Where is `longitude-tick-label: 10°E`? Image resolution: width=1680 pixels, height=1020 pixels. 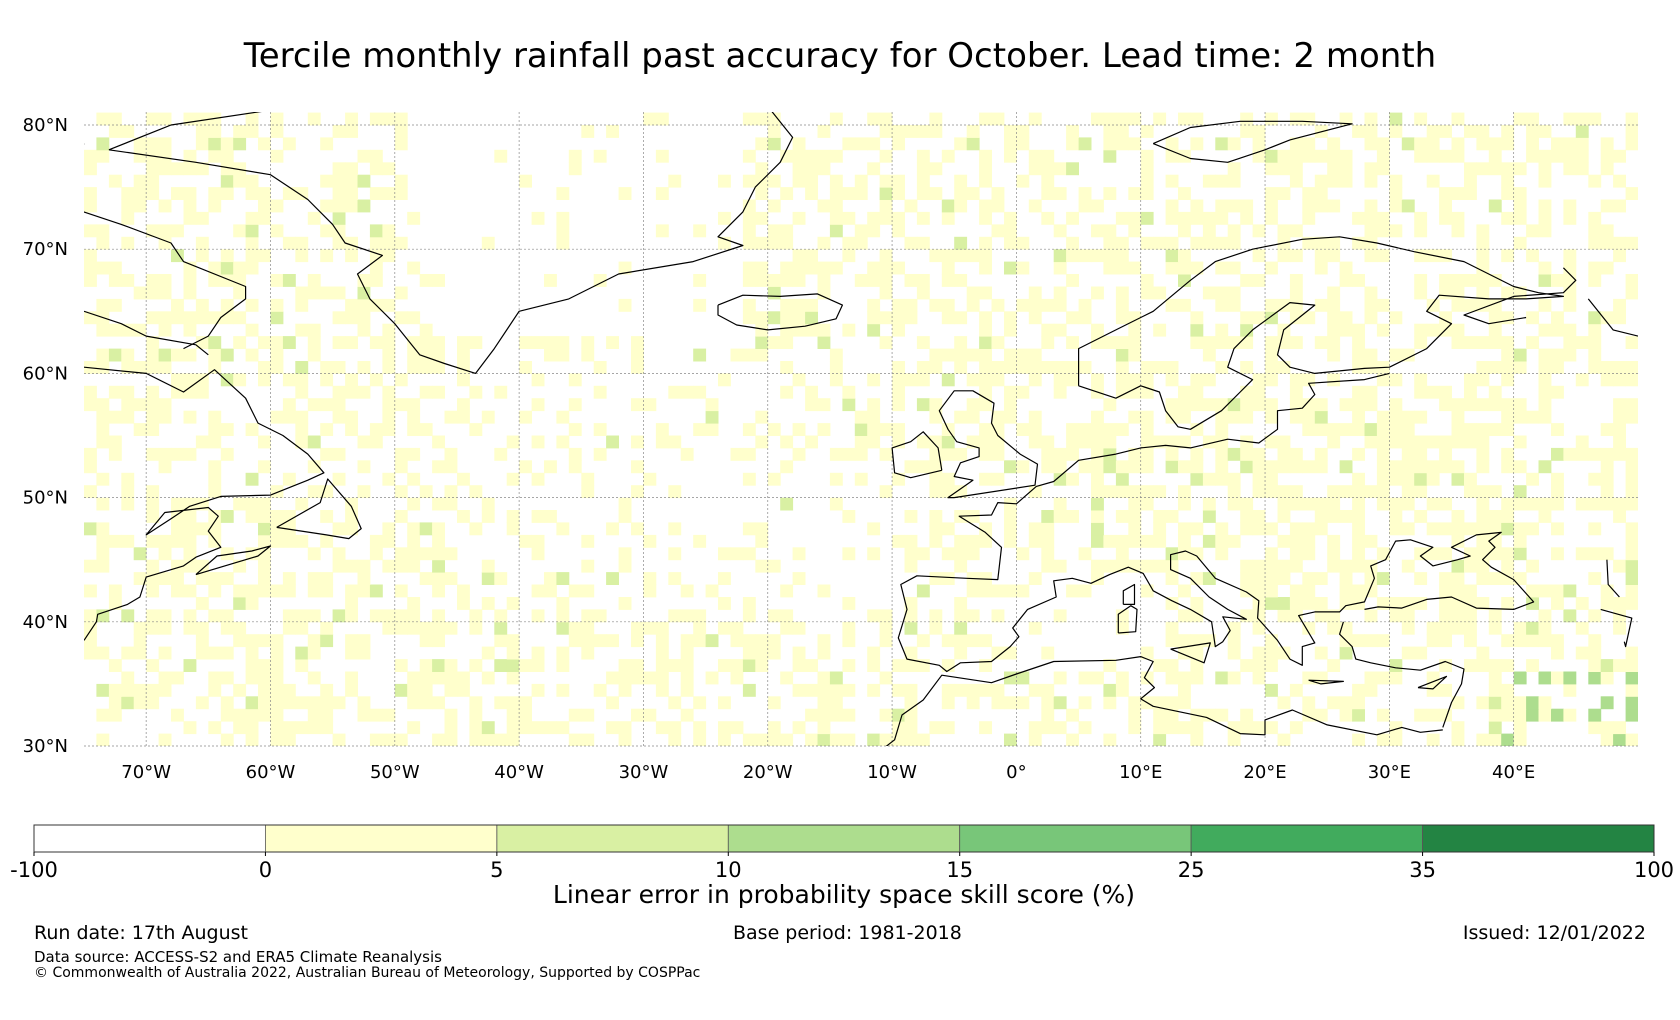
longitude-tick-label: 10°E is located at coordinates (1140, 772).